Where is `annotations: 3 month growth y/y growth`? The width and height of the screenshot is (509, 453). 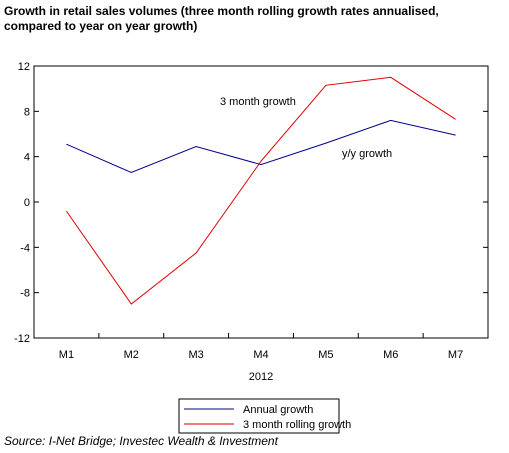
annotations: 3 month growth y/y growth is located at coordinates (306, 128).